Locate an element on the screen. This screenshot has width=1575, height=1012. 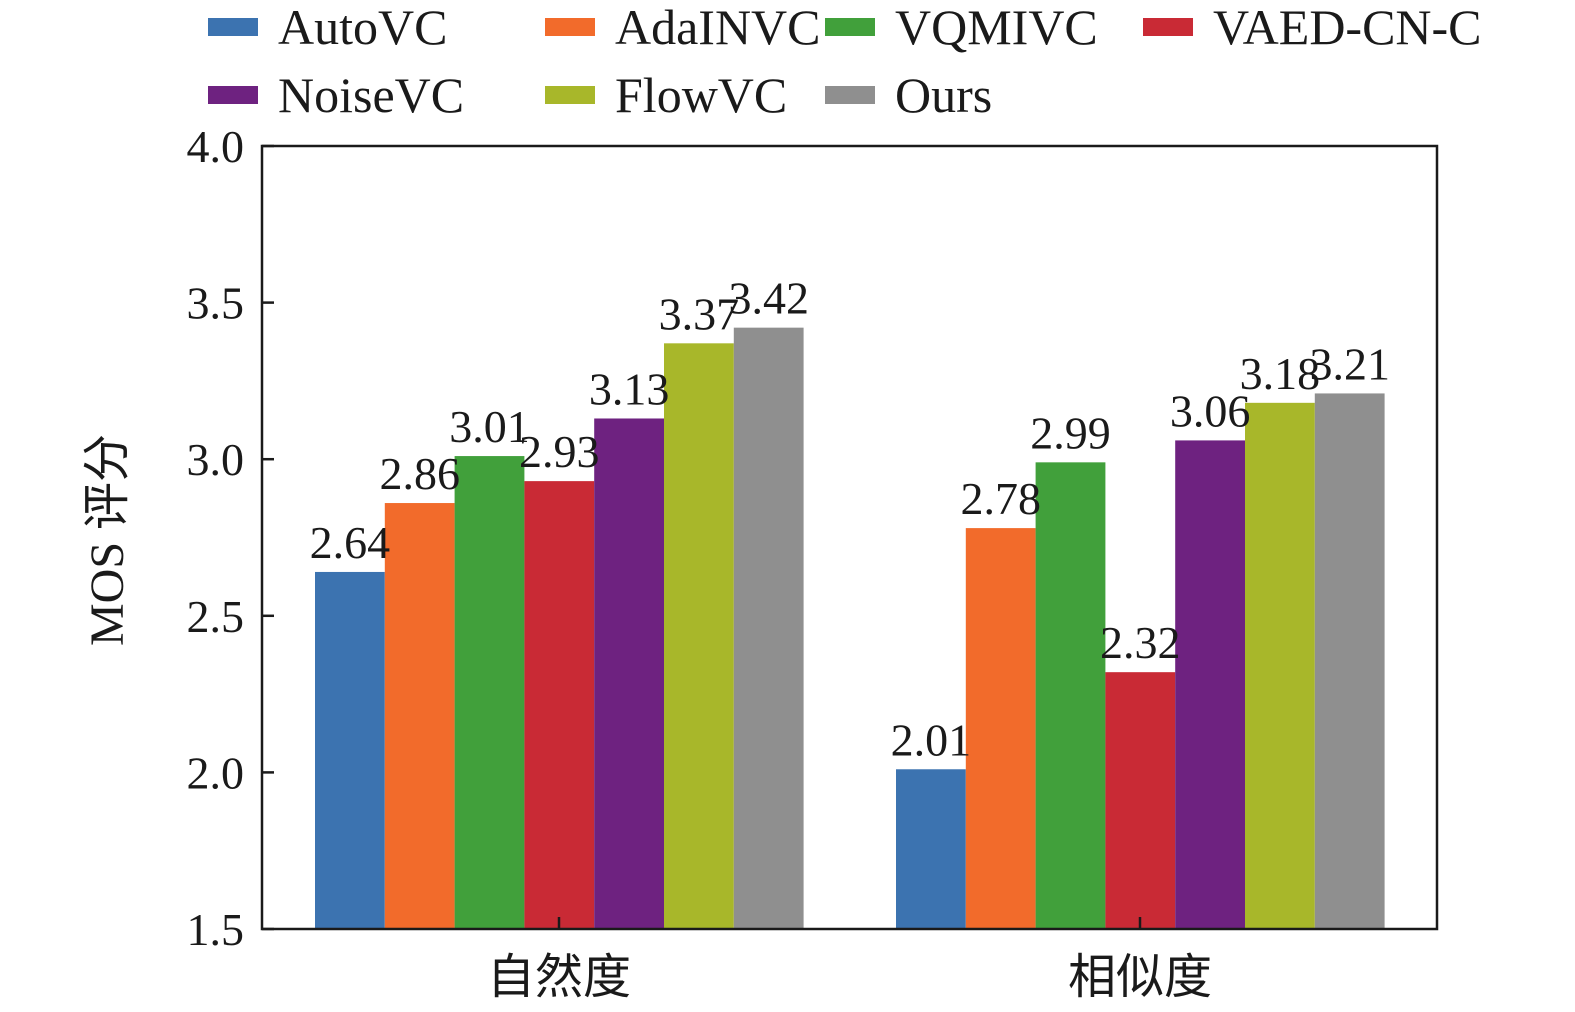
data-label: 3.18 is located at coordinates (1280, 373).